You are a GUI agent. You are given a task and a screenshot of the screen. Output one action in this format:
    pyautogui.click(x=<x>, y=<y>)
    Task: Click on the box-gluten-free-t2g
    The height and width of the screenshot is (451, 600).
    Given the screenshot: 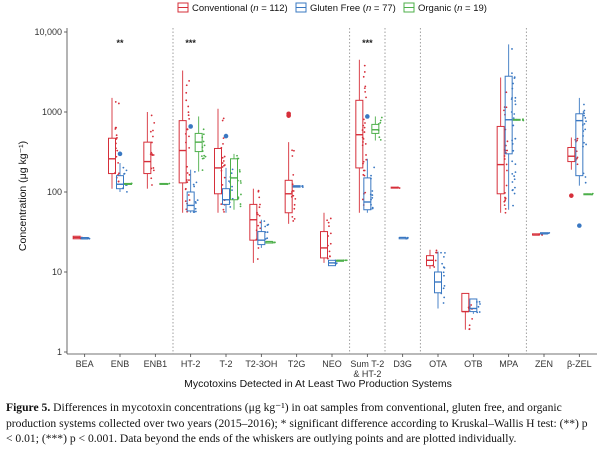 What is the action you would take?
    pyautogui.click(x=298, y=186)
    